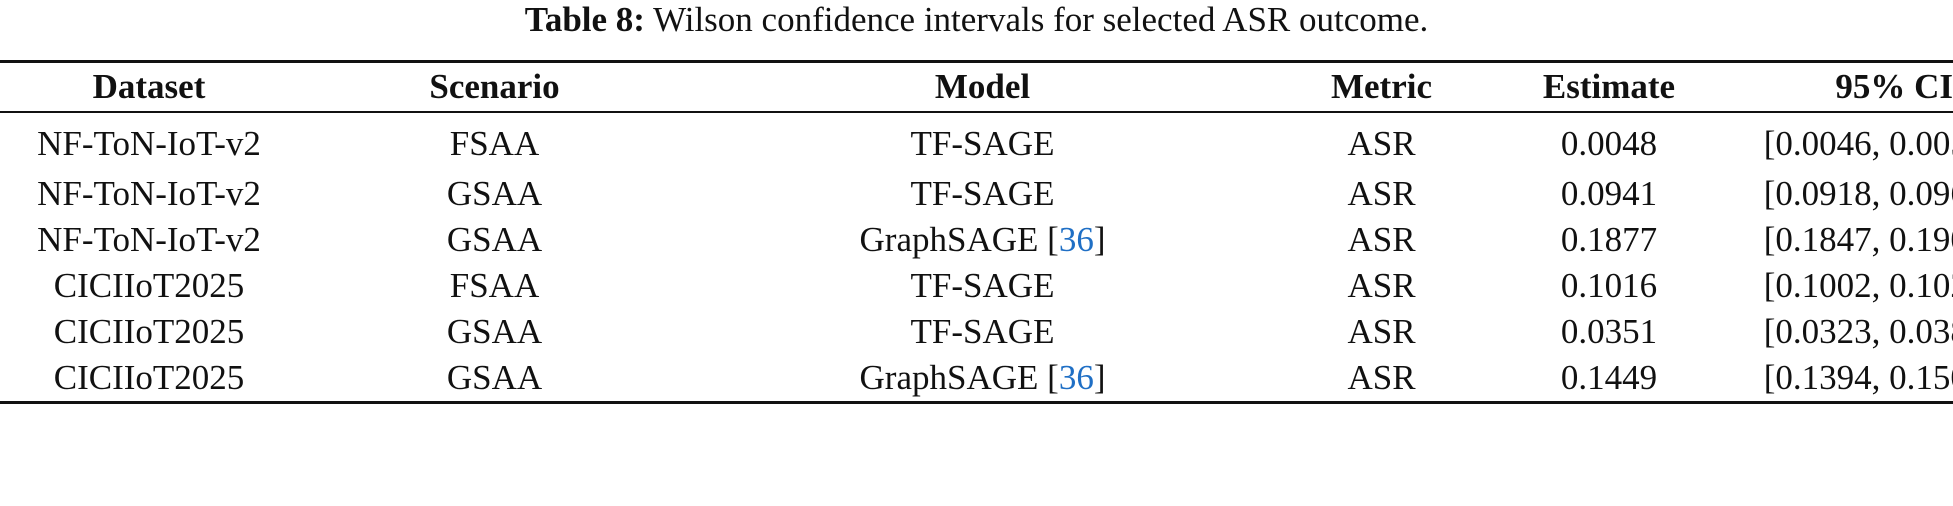 The image size is (1953, 506). What do you see at coordinates (982, 86) in the screenshot?
I see `header-model: Model` at bounding box center [982, 86].